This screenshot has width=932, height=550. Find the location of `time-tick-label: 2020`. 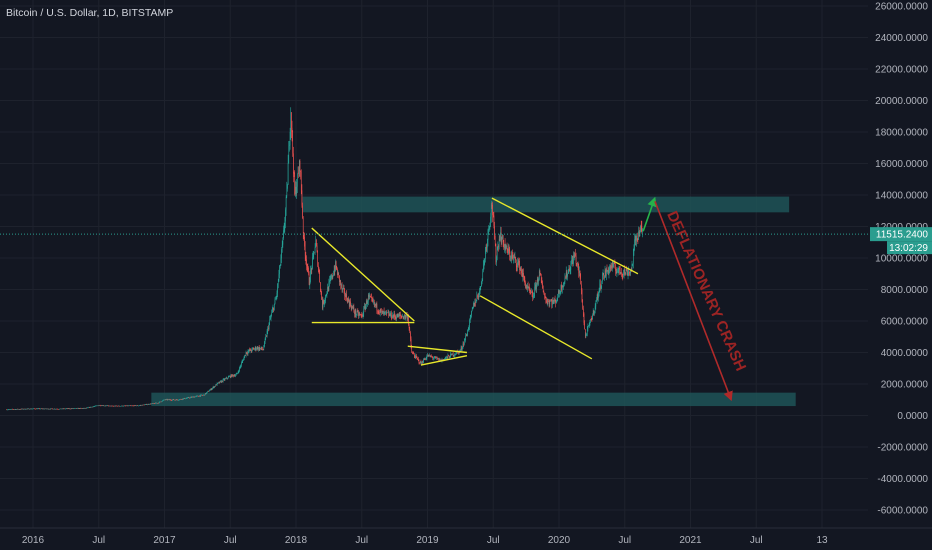

time-tick-label: 2020 is located at coordinates (559, 540).